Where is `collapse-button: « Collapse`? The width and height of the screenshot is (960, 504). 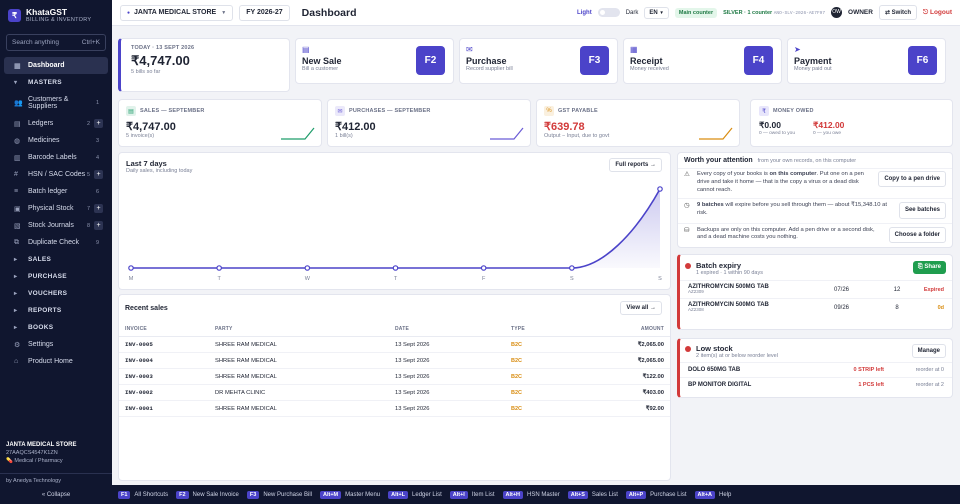
collapse-button: « Collapse is located at coordinates (56, 495).